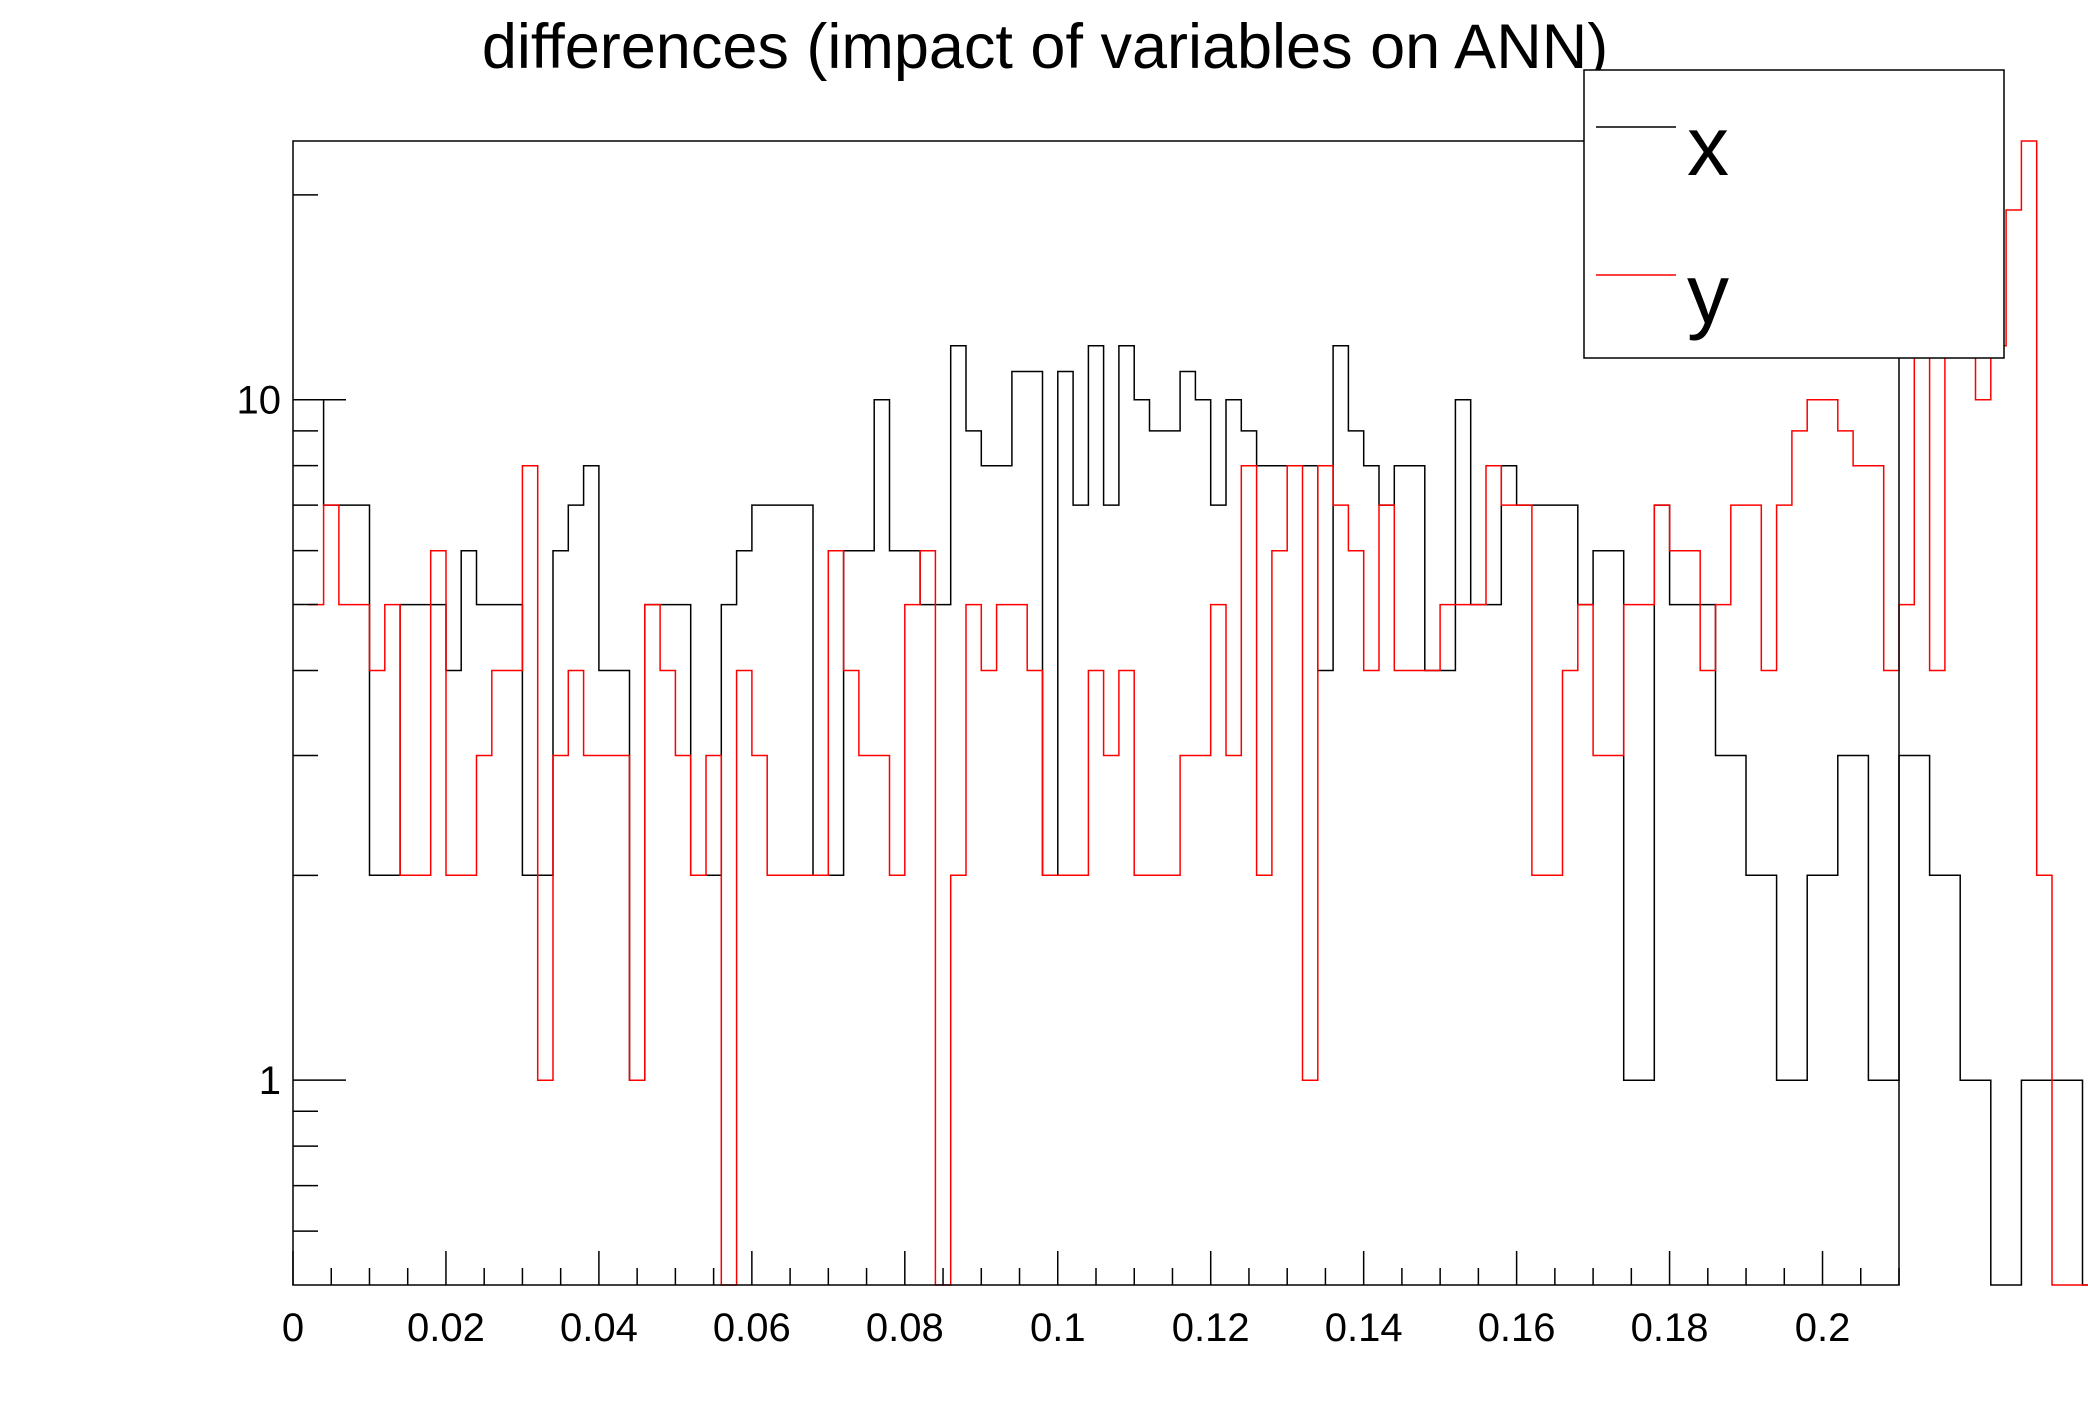 This screenshot has width=2088, height=1416. What do you see at coordinates (446, 1328) in the screenshot?
I see `x-tick-label: 0.02` at bounding box center [446, 1328].